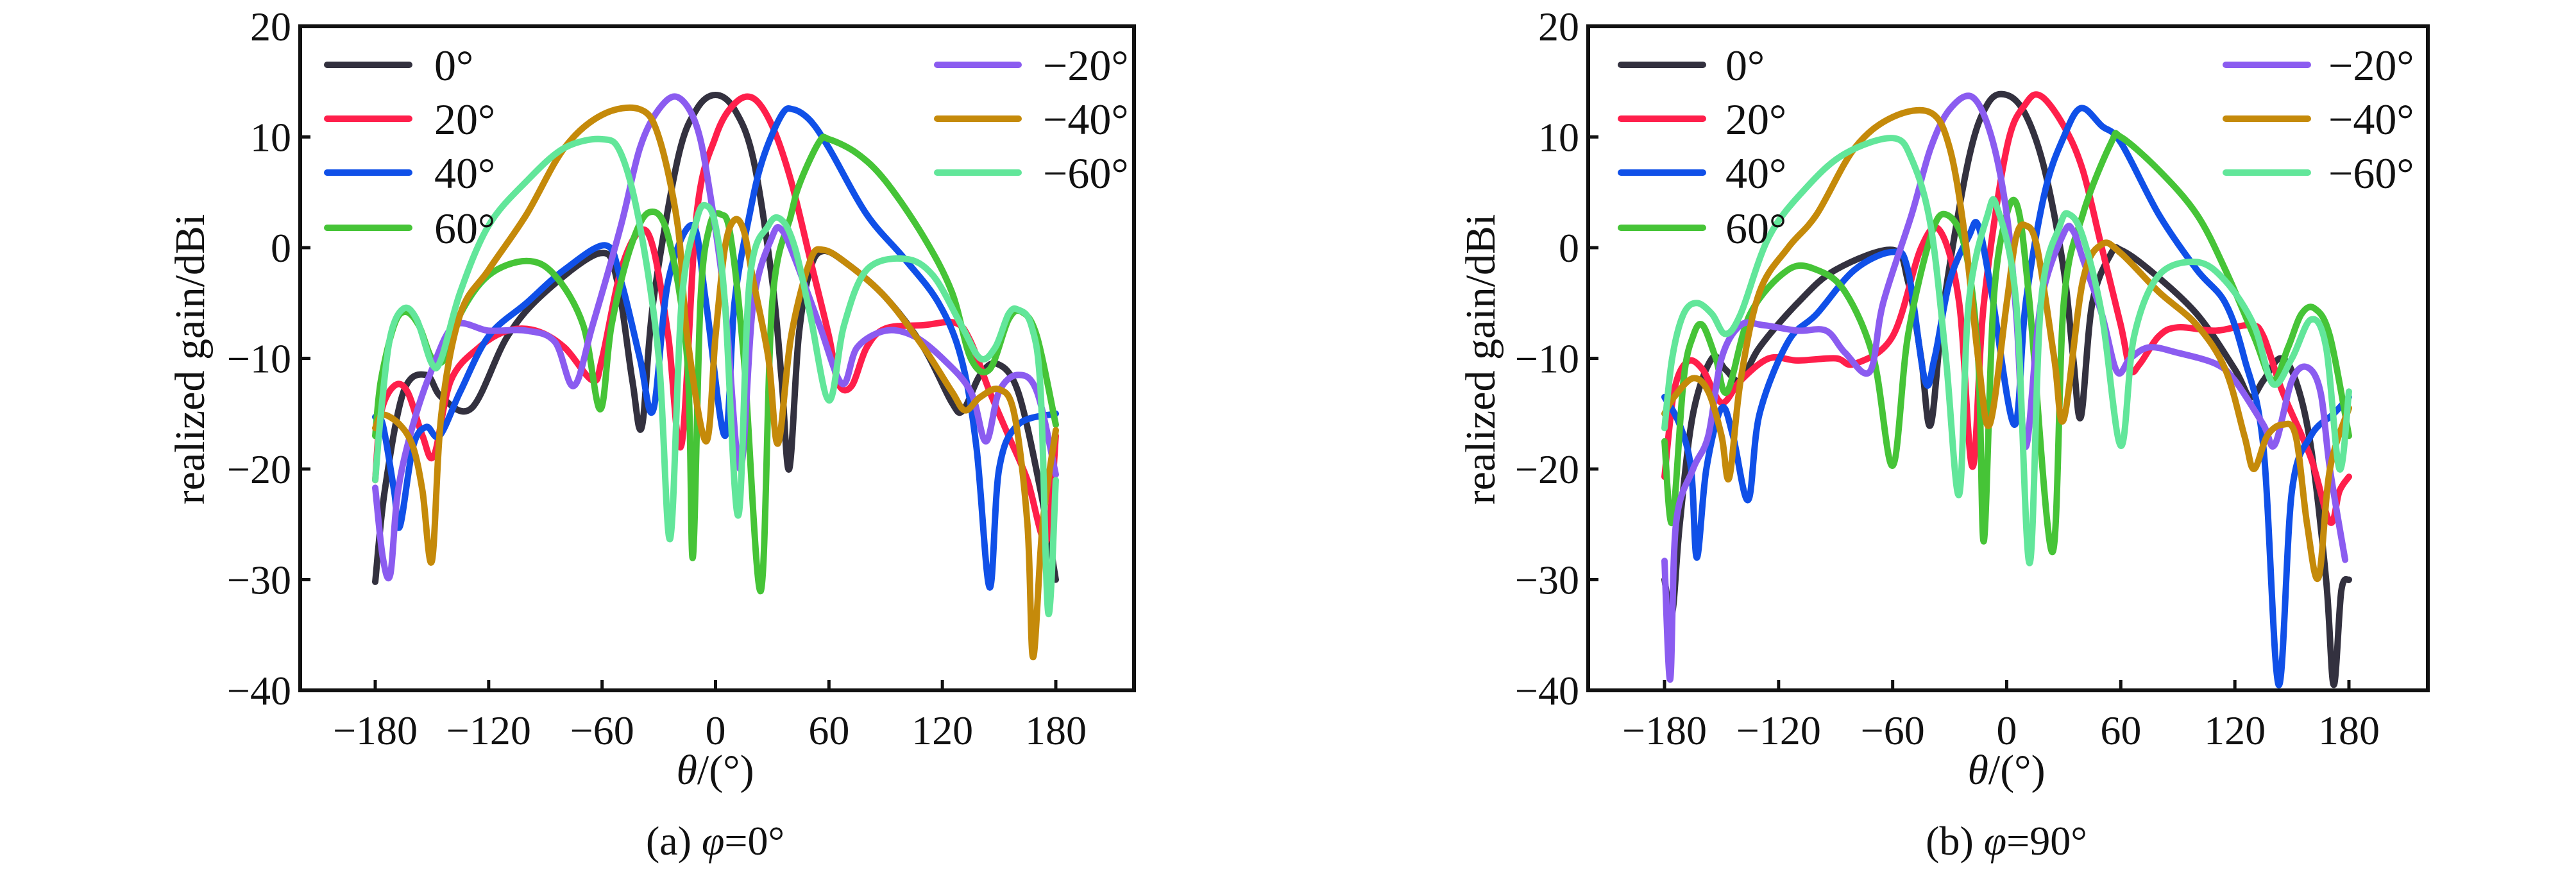 The image size is (2576, 870). Describe the element at coordinates (754, 841) in the screenshot. I see `caption-value: =0°` at that location.